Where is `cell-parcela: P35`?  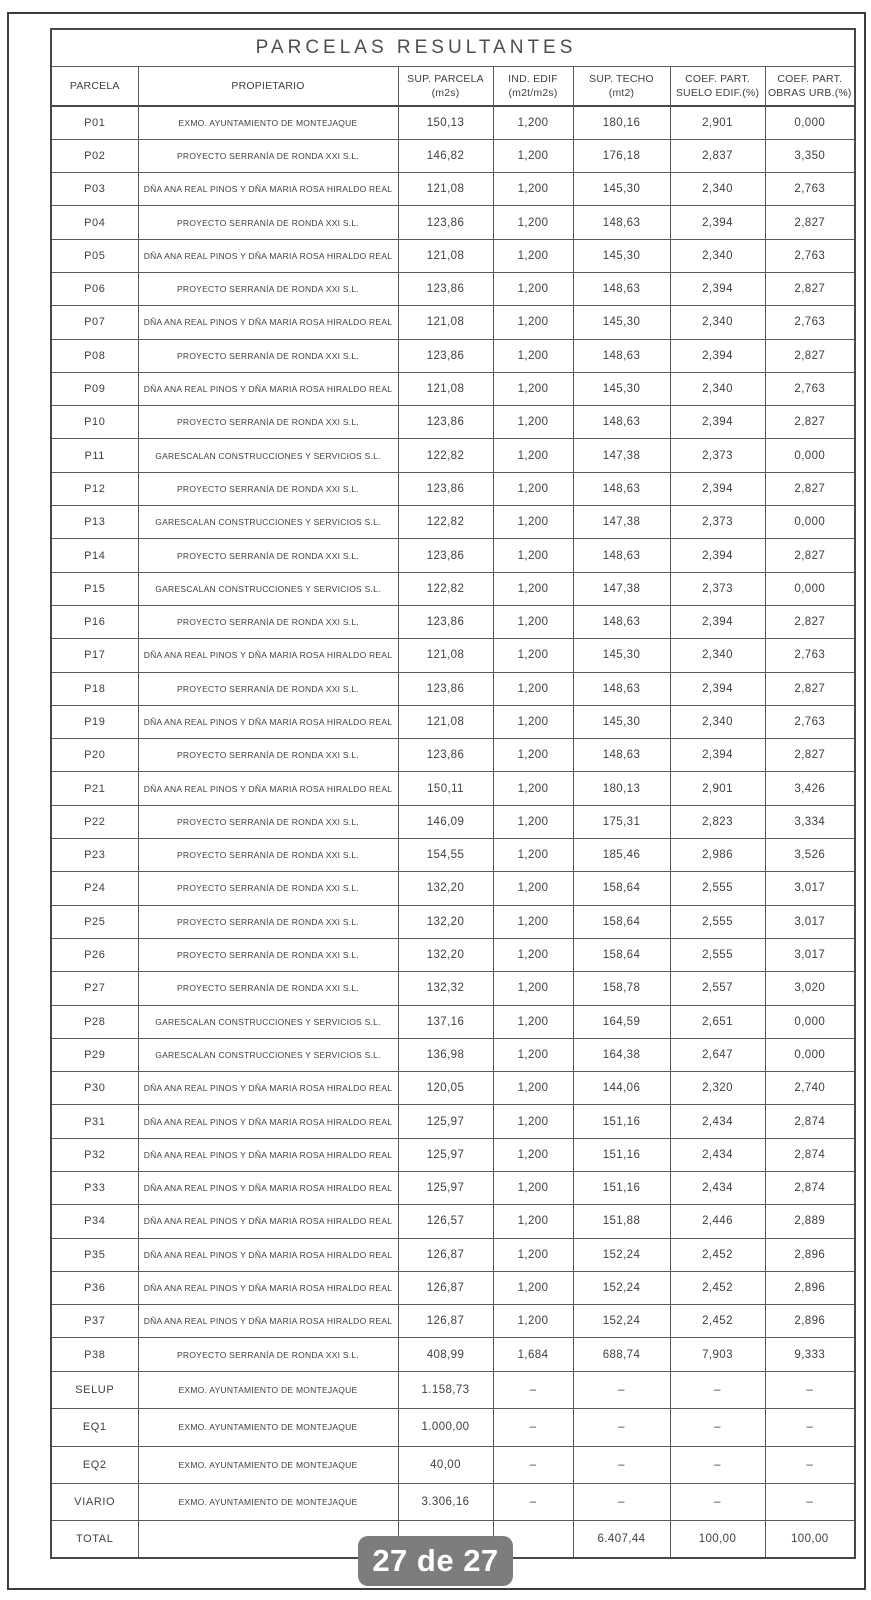
cell-parcela: P35 is located at coordinates (94, 1254).